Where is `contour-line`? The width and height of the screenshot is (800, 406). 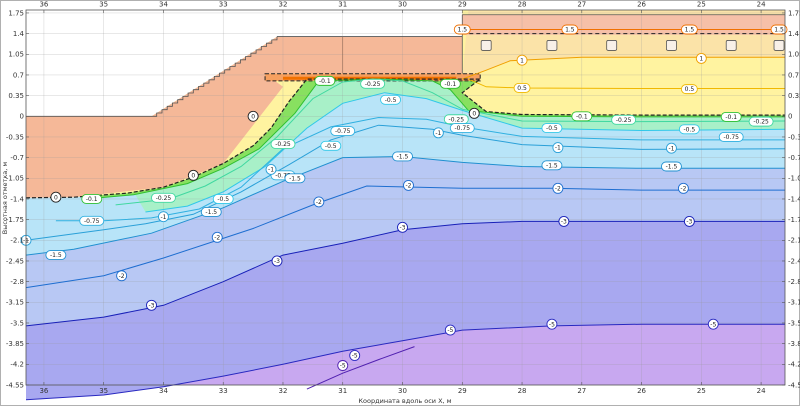 contour-line is located at coordinates (360, 368).